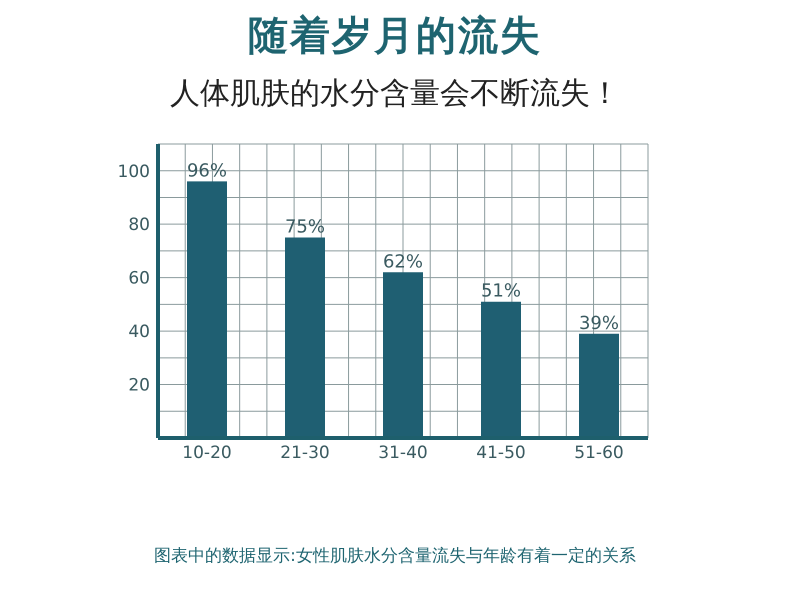 The height and width of the screenshot is (606, 790). Describe the element at coordinates (134, 172) in the screenshot. I see `y-tick-label: 100` at that location.